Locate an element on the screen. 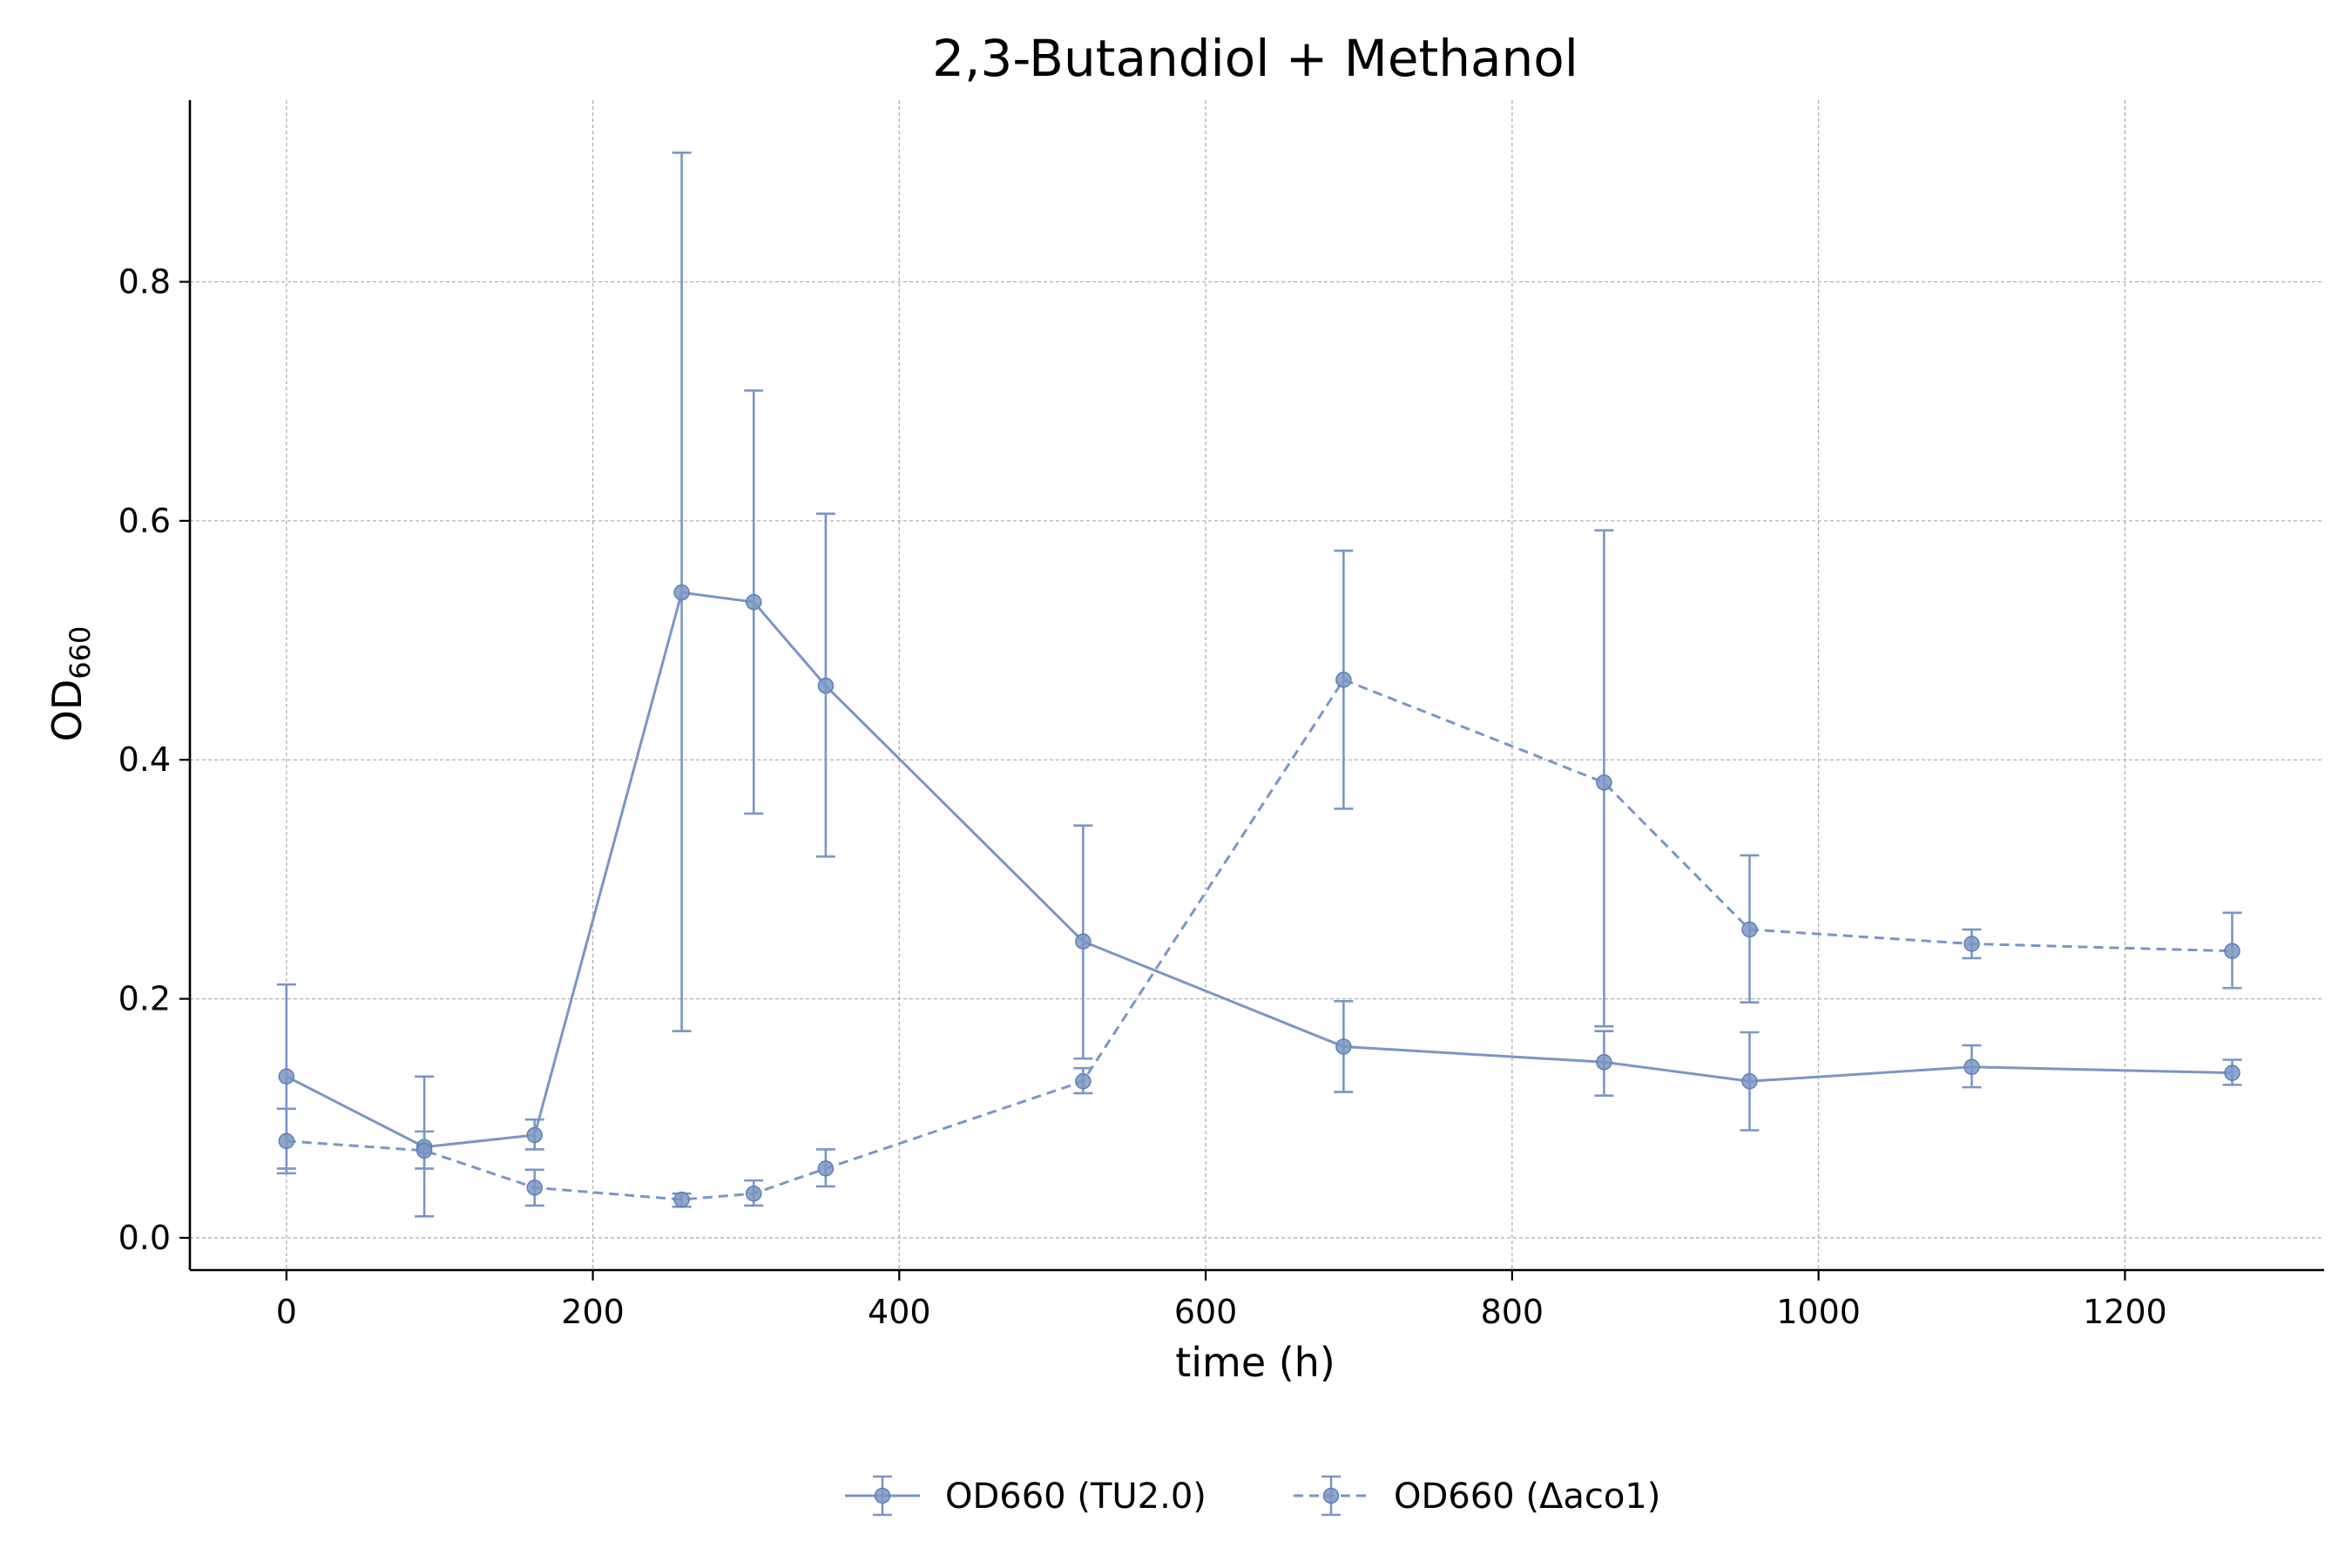 Image resolution: width=2352 pixels, height=1568 pixels. chart-title: 2,3-Butandiol + Methanol is located at coordinates (1255, 58).